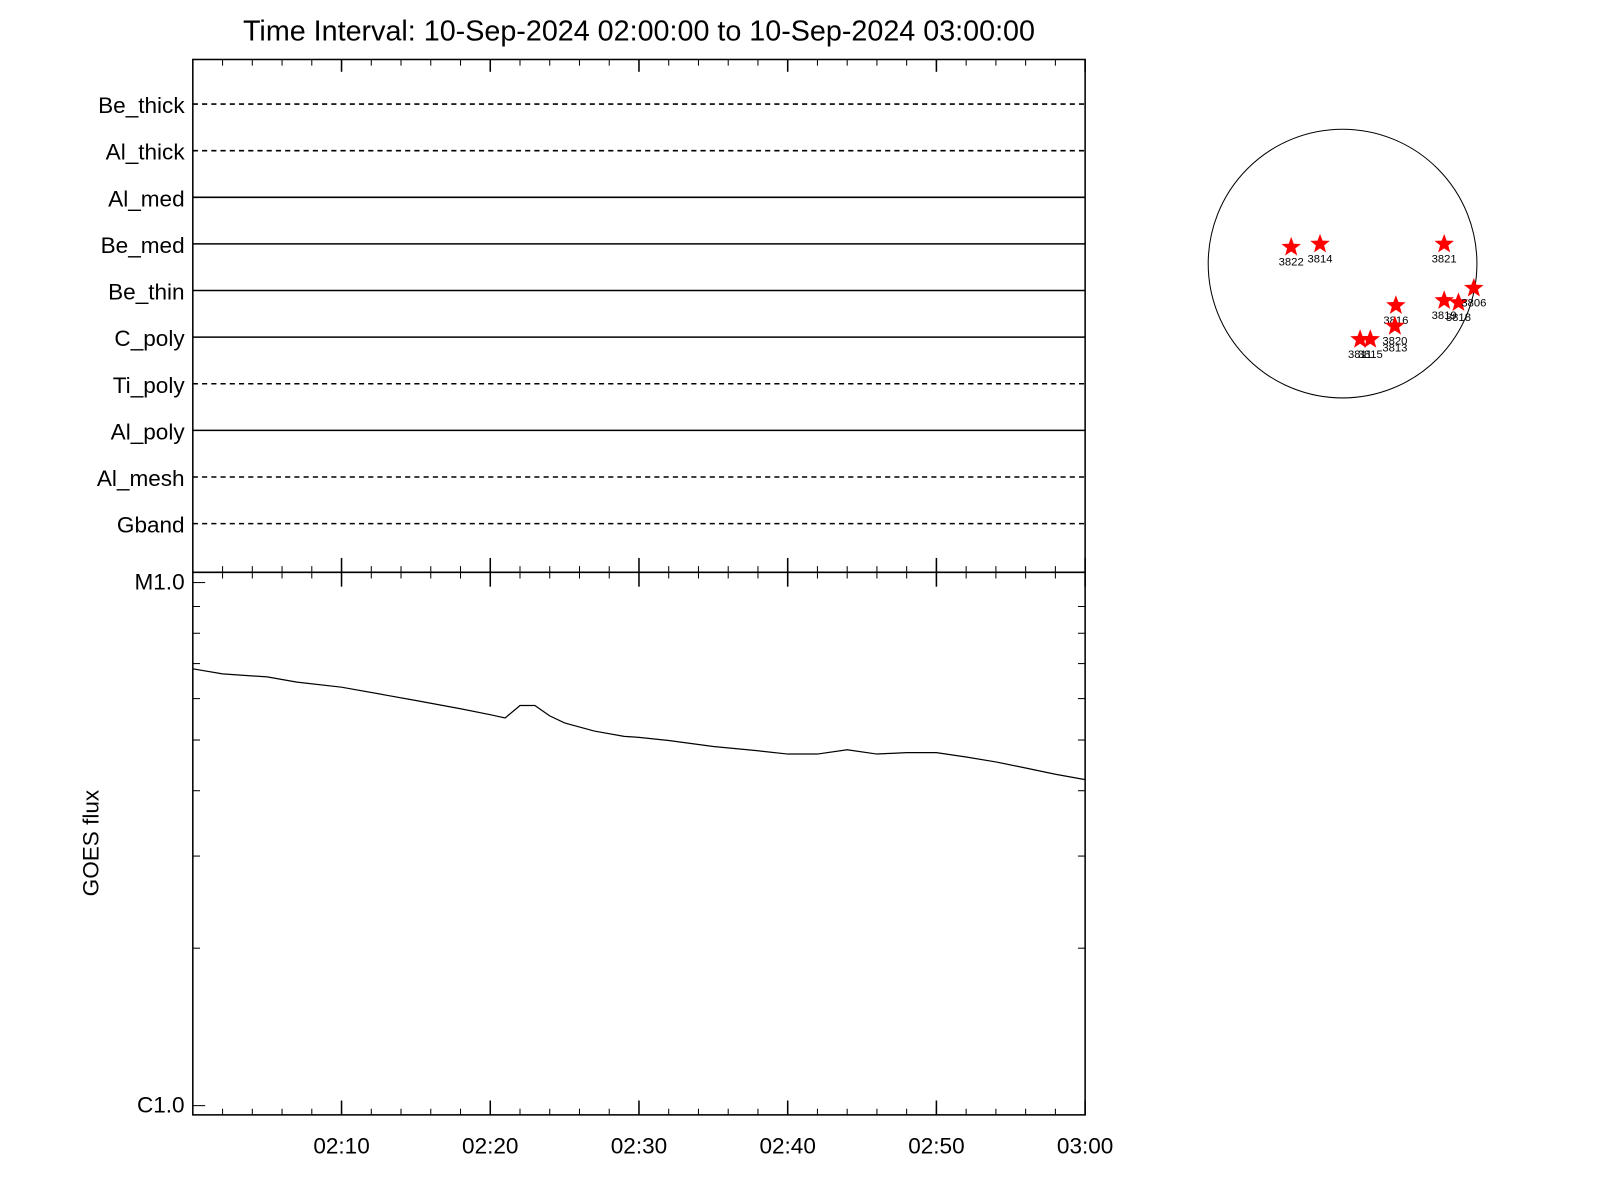  Describe the element at coordinates (639, 1146) in the screenshot. I see `x-tick-label: 02:30` at that location.